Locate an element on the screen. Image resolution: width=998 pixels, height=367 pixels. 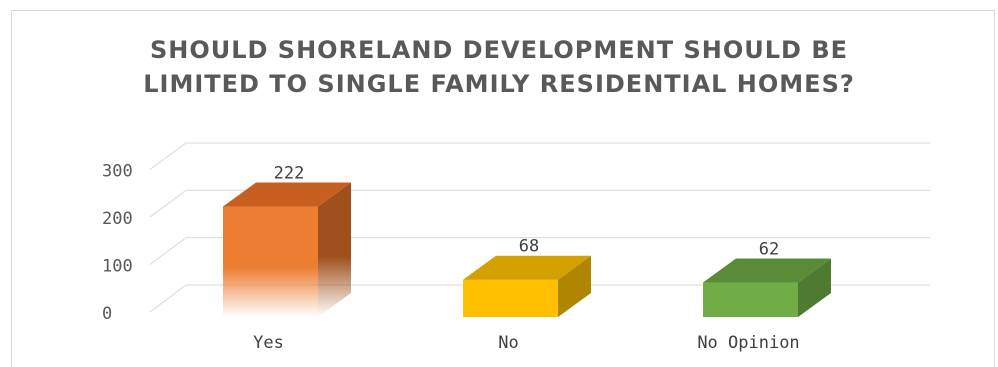
y-tick-label: 100 is located at coordinates (117, 267).